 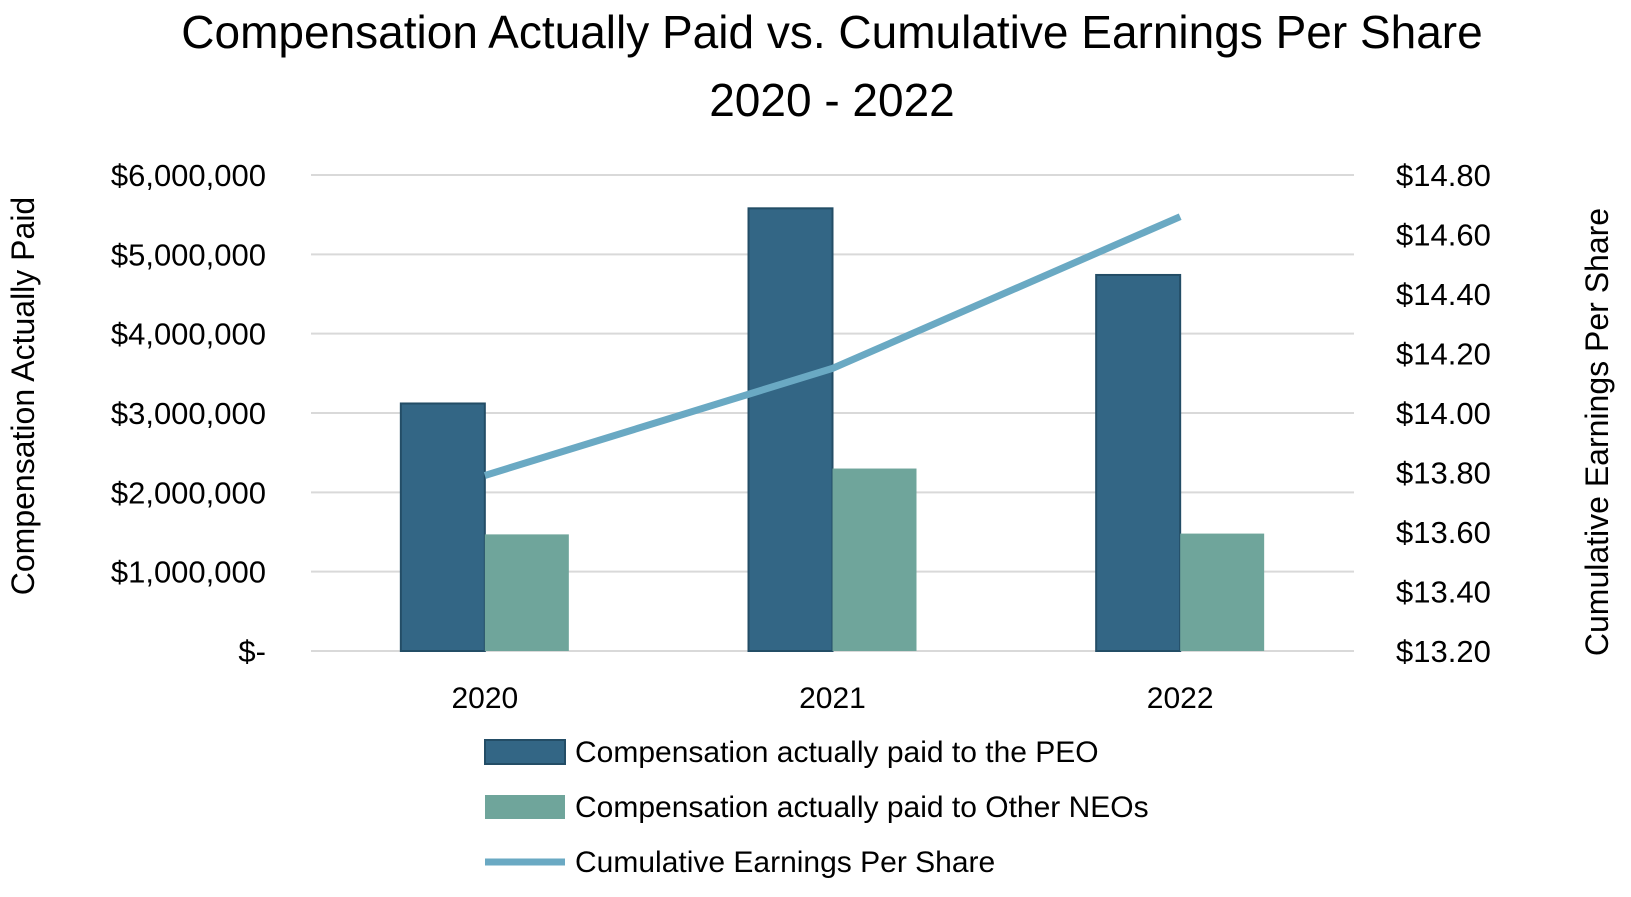 What do you see at coordinates (1597, 432) in the screenshot?
I see `y2-axis-label: Cumulative Earnings Per Share` at bounding box center [1597, 432].